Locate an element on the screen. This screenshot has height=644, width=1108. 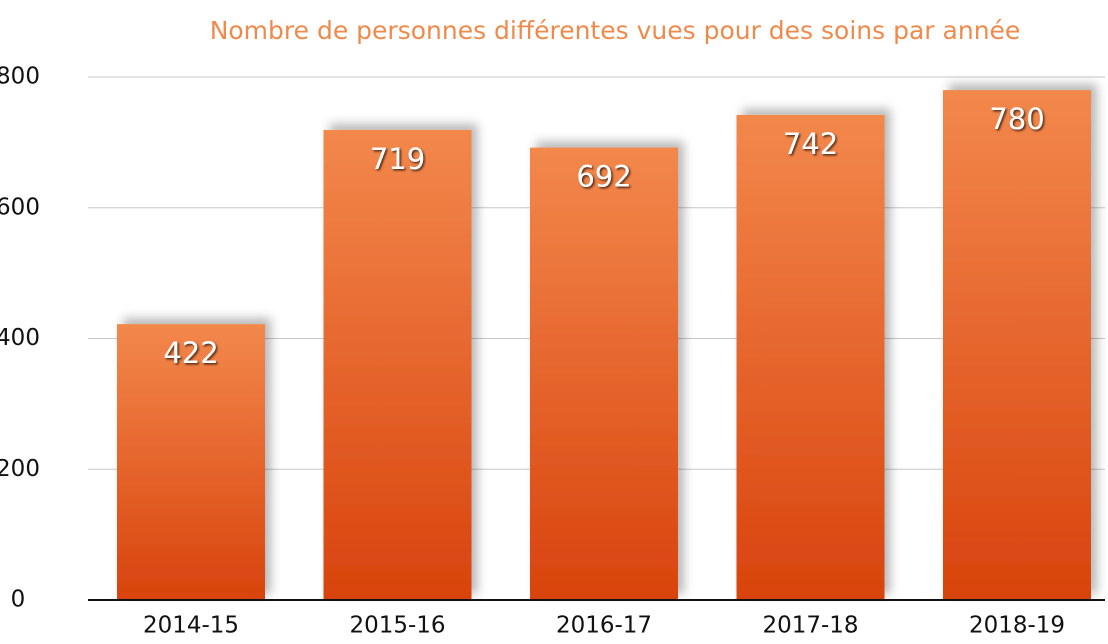
value-label: 780 is located at coordinates (1016, 119).